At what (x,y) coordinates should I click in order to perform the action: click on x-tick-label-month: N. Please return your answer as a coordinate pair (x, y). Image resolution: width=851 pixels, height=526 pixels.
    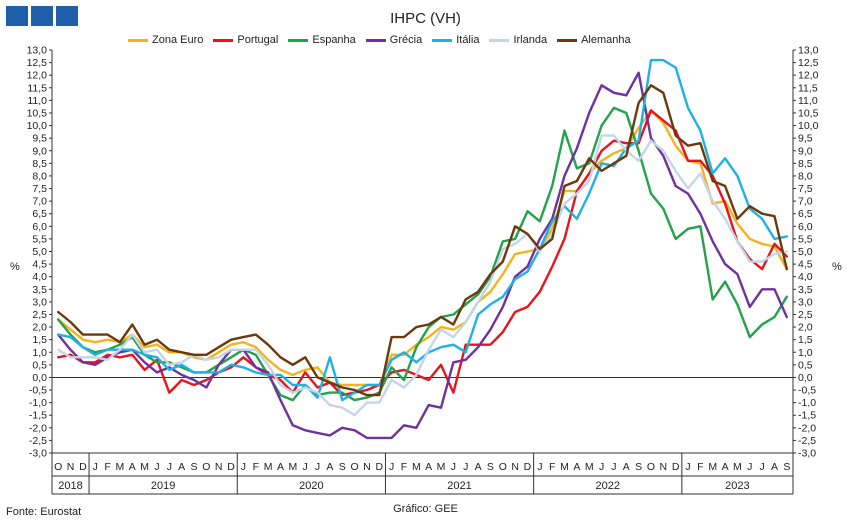
    Looking at the image, I should click on (664, 467).